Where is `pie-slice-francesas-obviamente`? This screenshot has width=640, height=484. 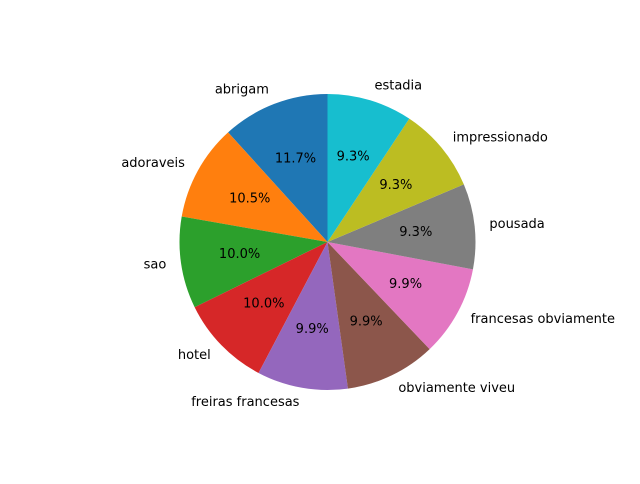 pie-slice-francesas-obviamente is located at coordinates (400, 296).